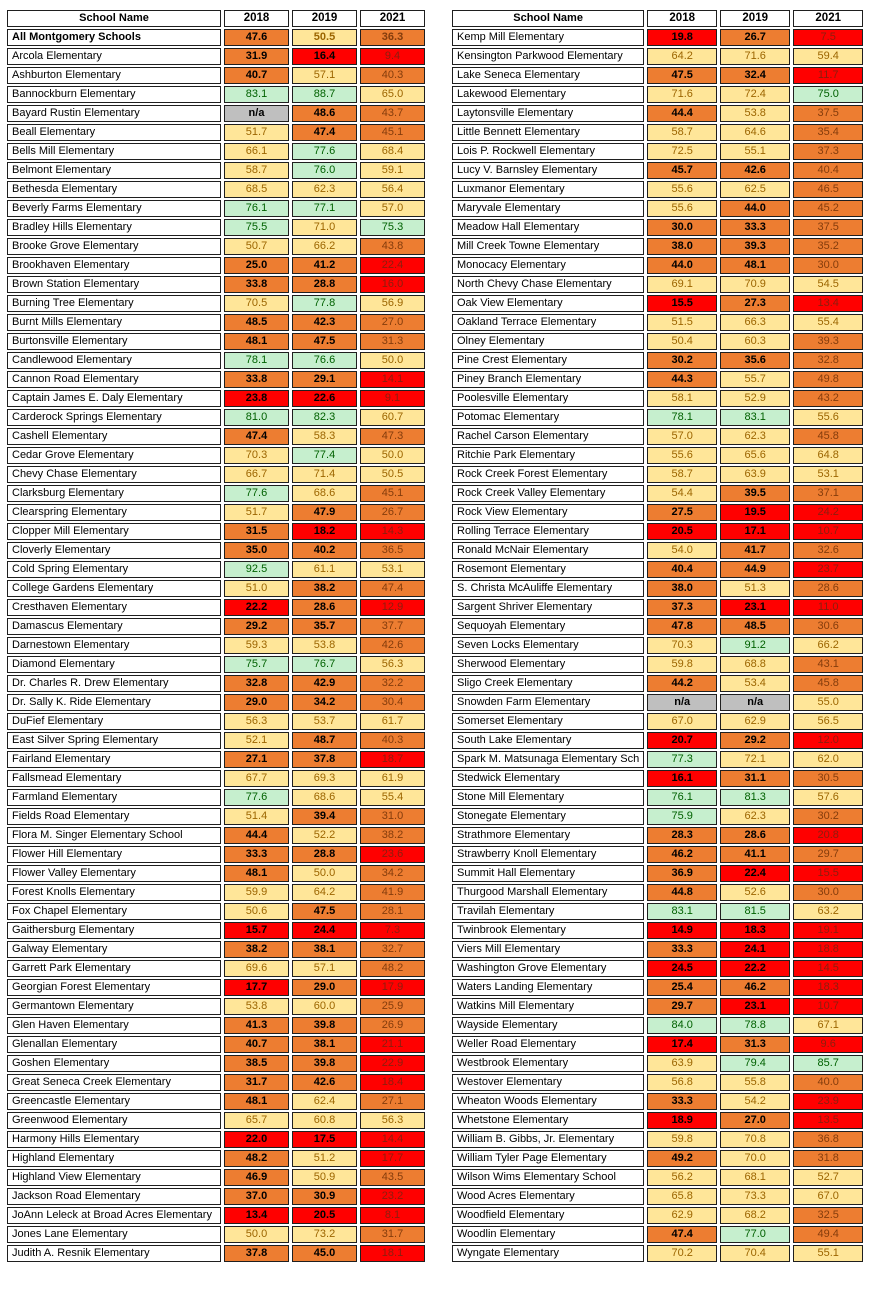 This screenshot has height=1296, width=880. Describe the element at coordinates (828, 797) in the screenshot. I see `value-cell: 57.6` at that location.